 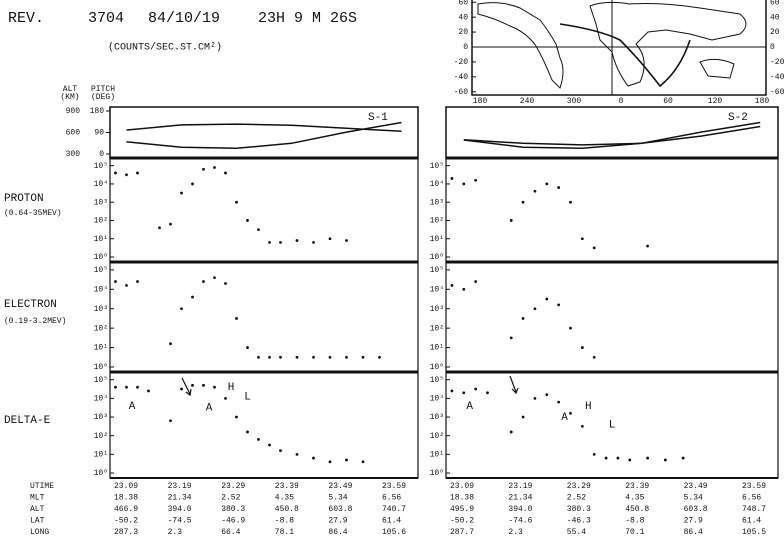 I want to click on map-x-tick-label: 120, so click(x=715, y=101).